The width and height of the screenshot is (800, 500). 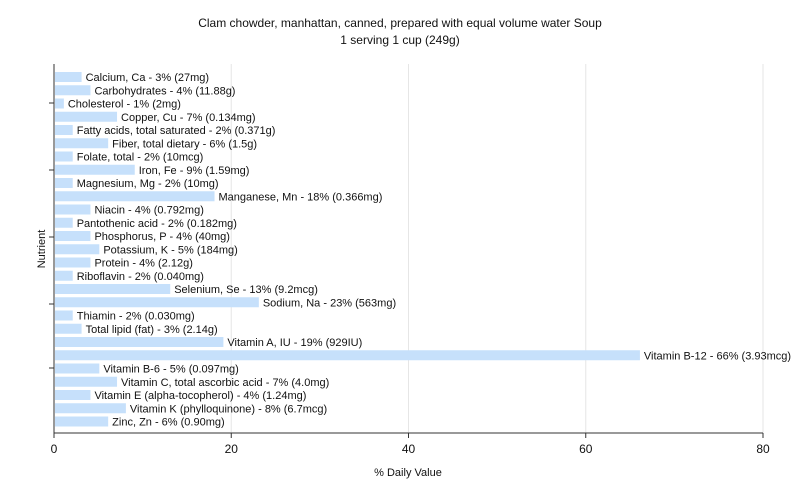 What do you see at coordinates (409, 449) in the screenshot?
I see `x-tick-label-40: 40` at bounding box center [409, 449].